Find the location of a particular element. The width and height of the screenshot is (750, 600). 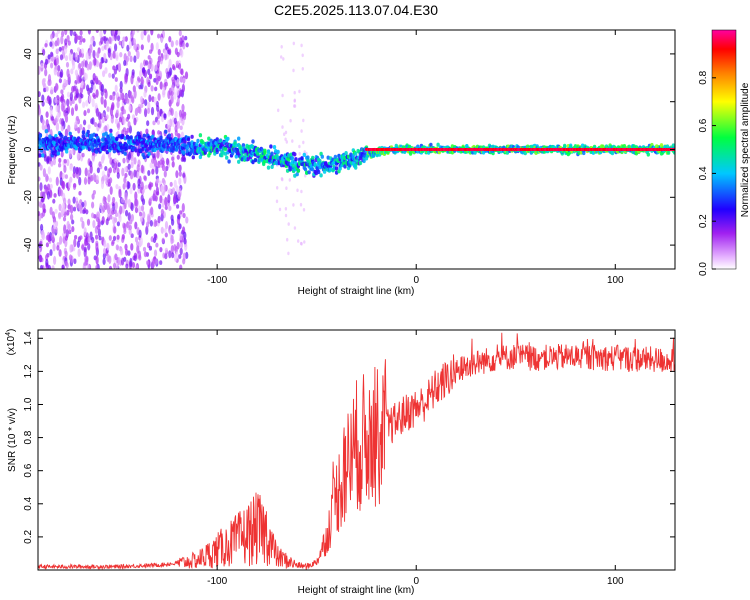

snr-y-tick-label: 0.4 is located at coordinates (28, 503).